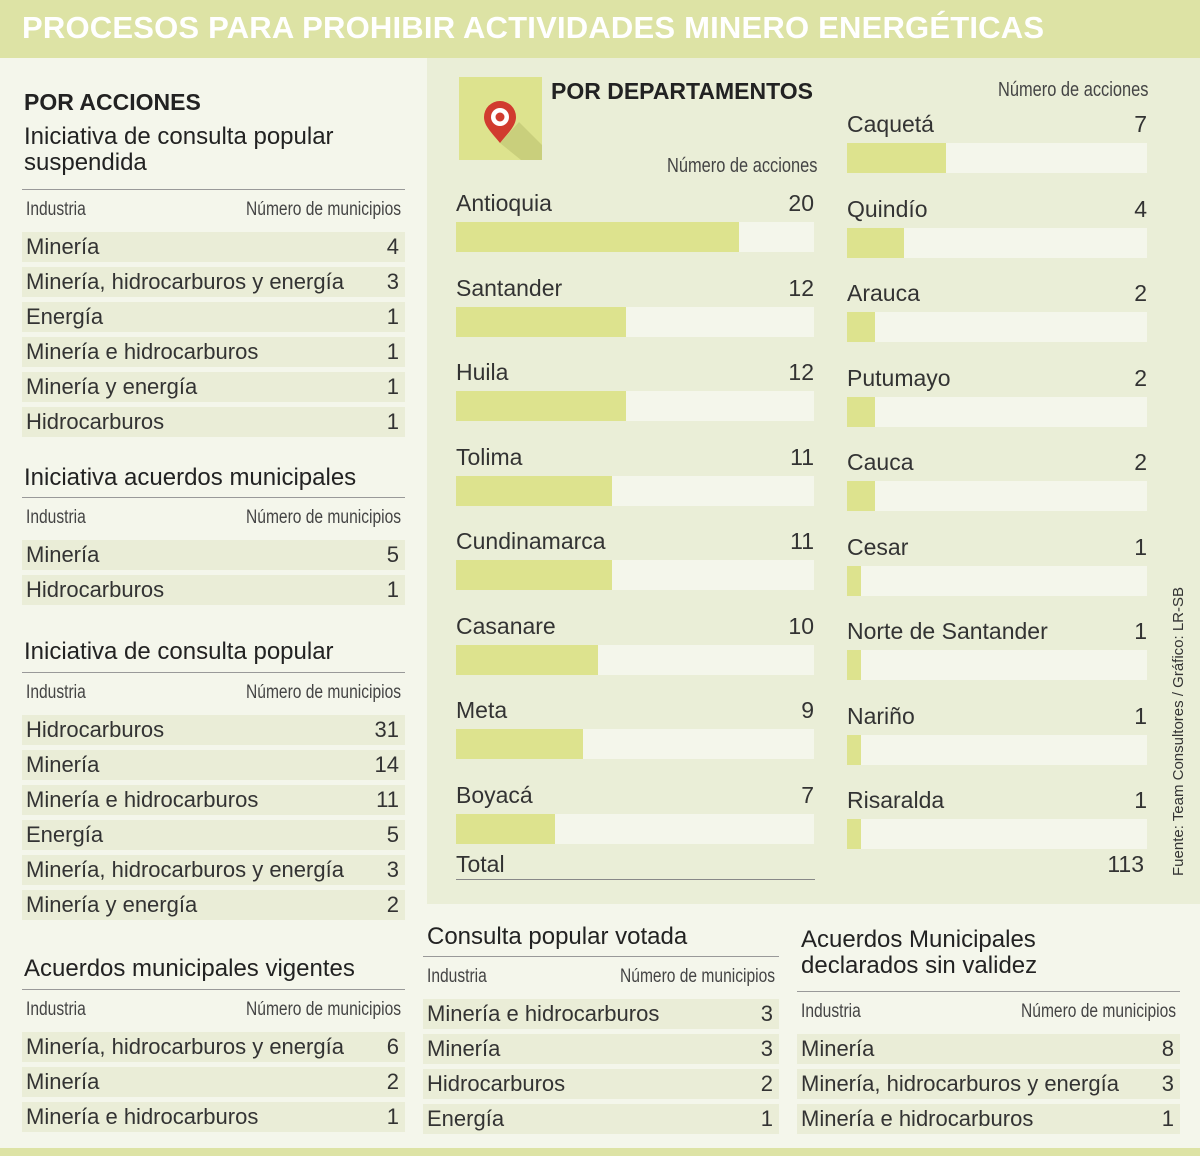 The image size is (1200, 1156). What do you see at coordinates (557, 936) in the screenshot?
I see `table-title-consulta-votada: Consulta popular votada` at bounding box center [557, 936].